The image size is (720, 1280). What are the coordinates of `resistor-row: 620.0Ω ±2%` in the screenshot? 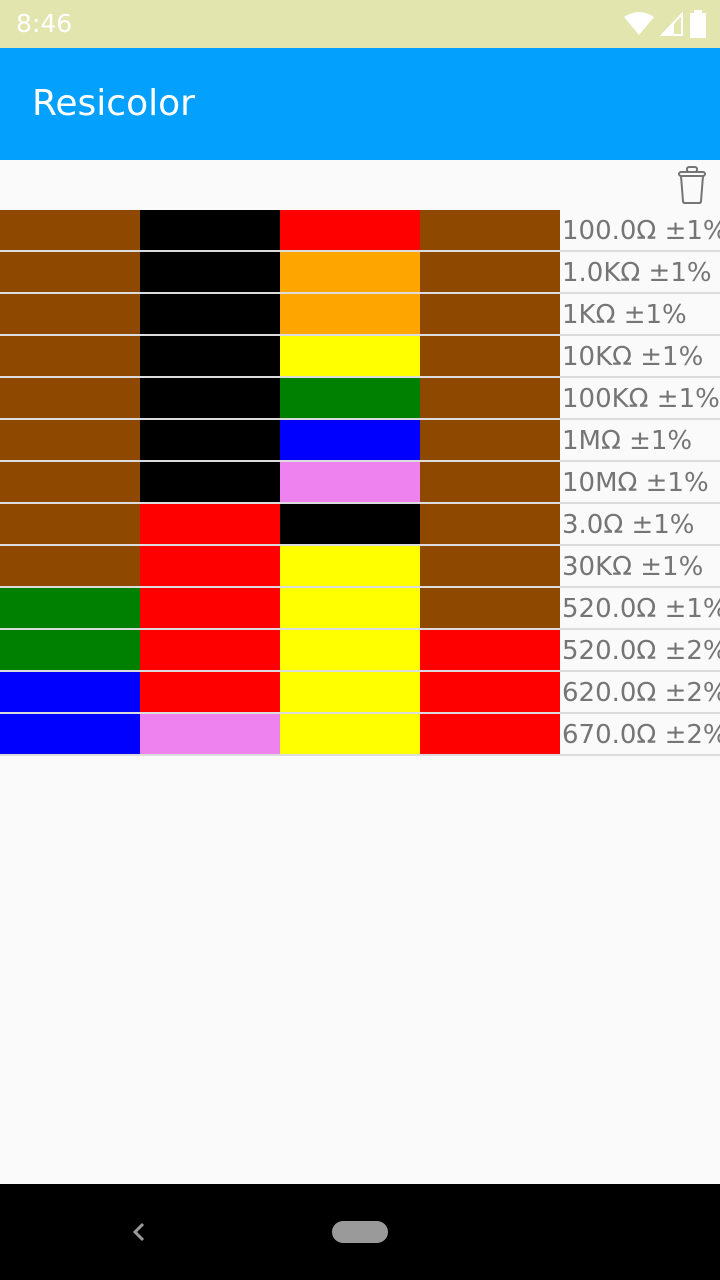 It's located at (360, 693).